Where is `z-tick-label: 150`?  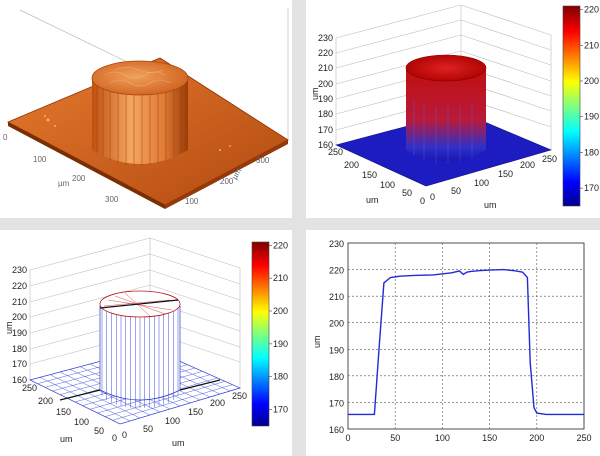 z-tick-label: 150 is located at coordinates (291, 21).